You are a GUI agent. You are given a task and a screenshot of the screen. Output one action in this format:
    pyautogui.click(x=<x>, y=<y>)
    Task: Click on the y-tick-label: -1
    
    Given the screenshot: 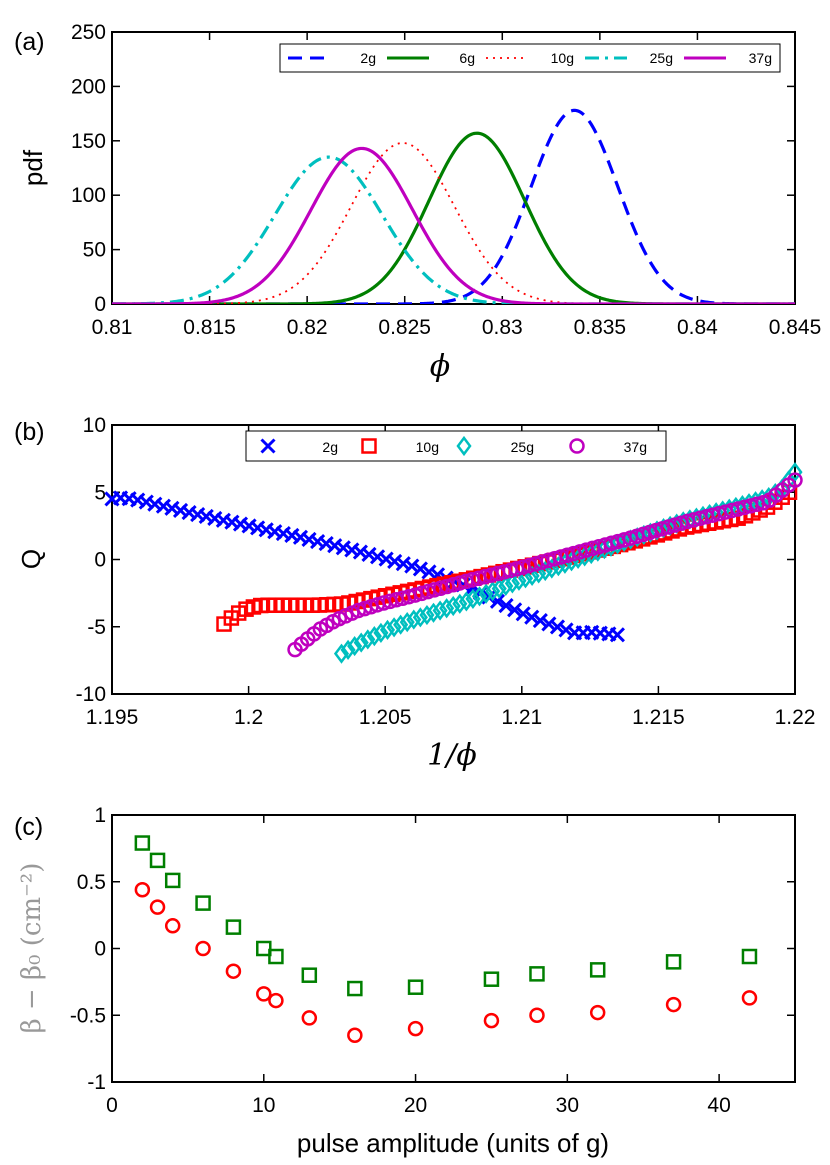 What is the action you would take?
    pyautogui.click(x=96, y=1082)
    